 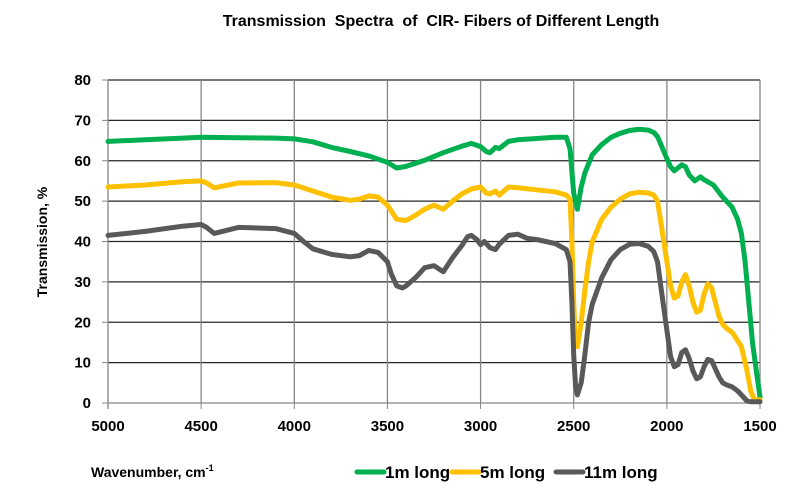 What do you see at coordinates (82, 322) in the screenshot?
I see `y-tick-label: 20` at bounding box center [82, 322].